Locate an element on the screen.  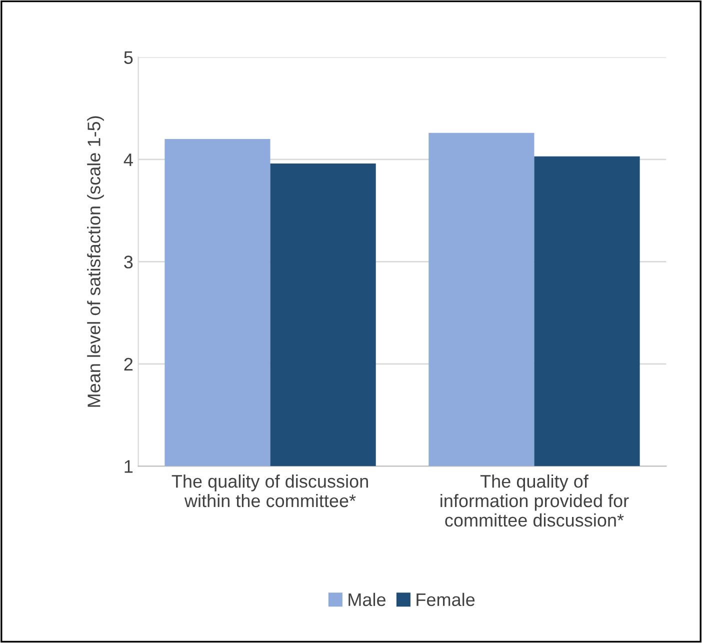
y-tick-label: 1 is located at coordinates (128, 466).